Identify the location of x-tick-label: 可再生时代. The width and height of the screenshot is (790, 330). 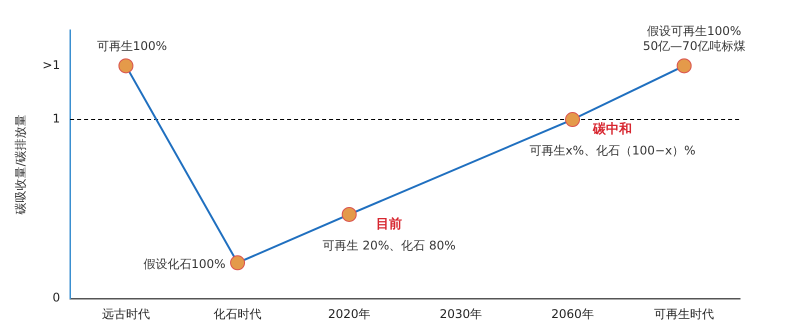
(684, 313).